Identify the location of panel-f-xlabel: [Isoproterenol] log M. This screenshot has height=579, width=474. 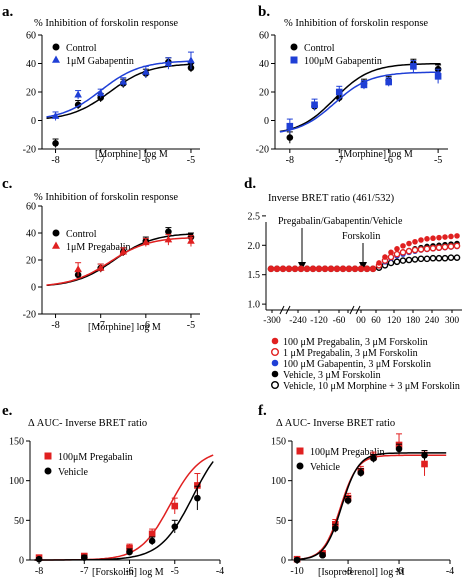
(361, 572).